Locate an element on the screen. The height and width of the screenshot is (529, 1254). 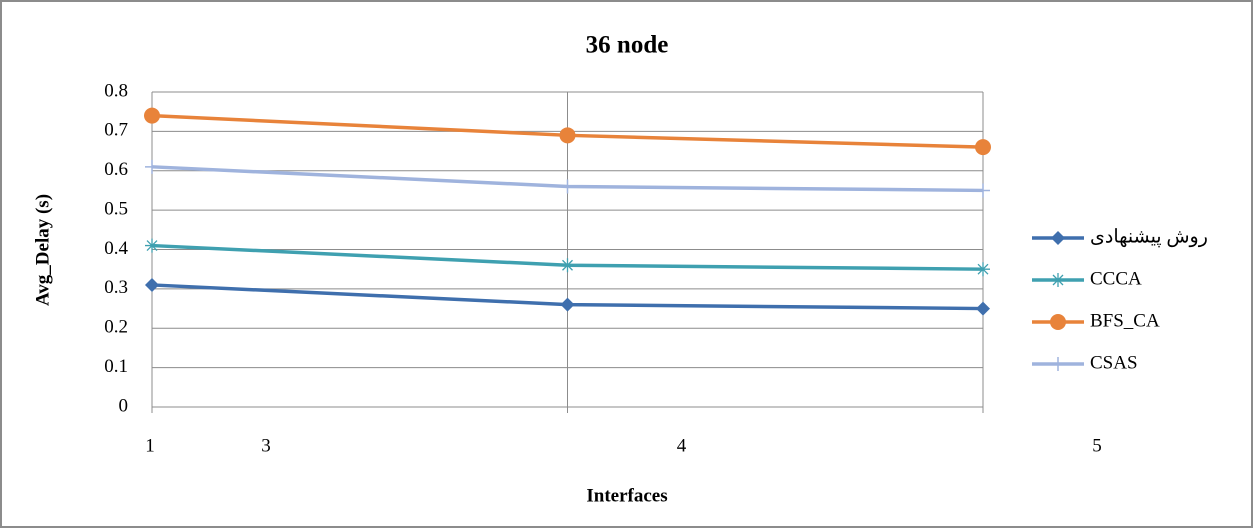
y-tick-label: 0.1 is located at coordinates (116, 366).